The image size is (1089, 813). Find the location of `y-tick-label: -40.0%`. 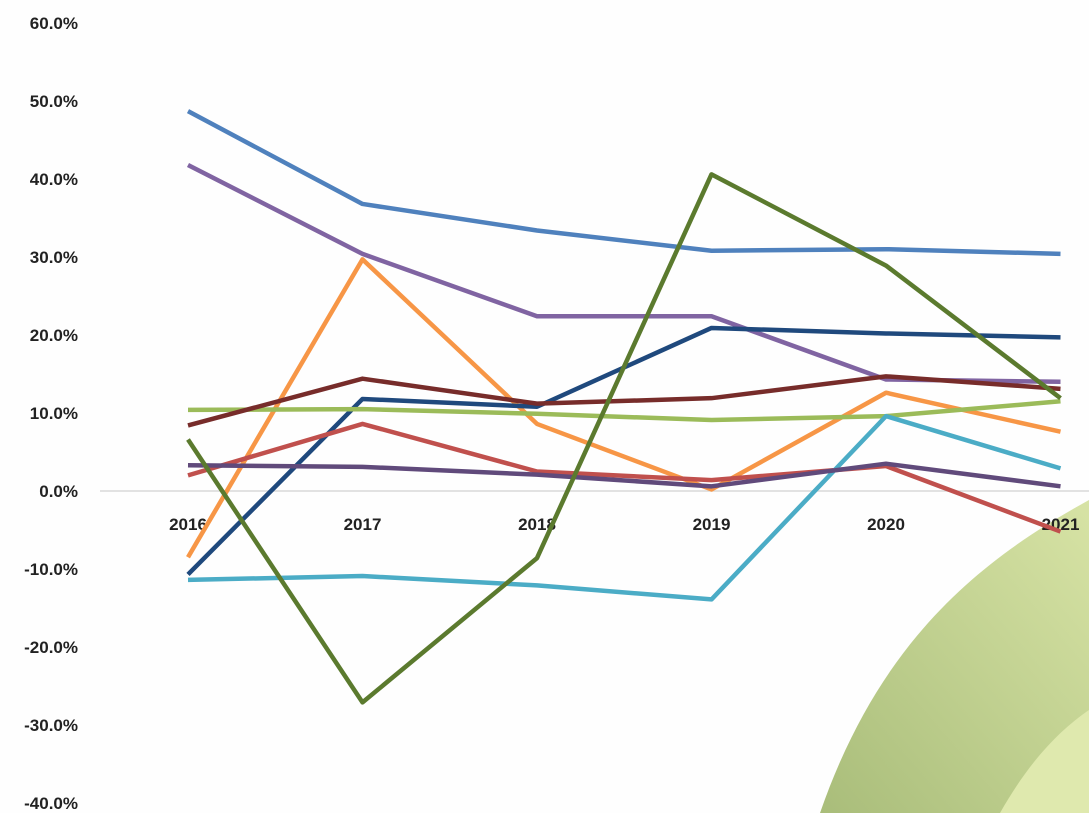

y-tick-label: -40.0% is located at coordinates (51, 803).